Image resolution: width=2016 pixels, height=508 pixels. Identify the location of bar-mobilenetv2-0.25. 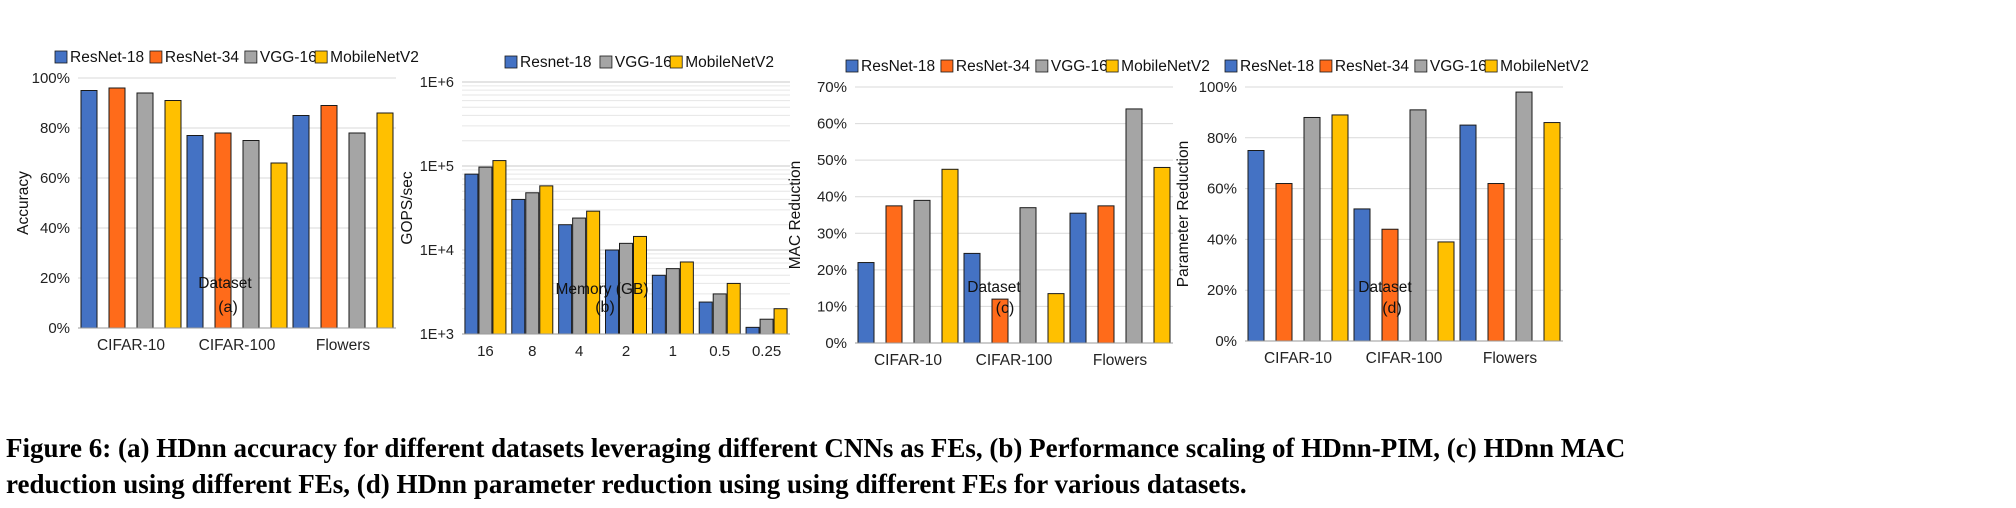
(780, 321).